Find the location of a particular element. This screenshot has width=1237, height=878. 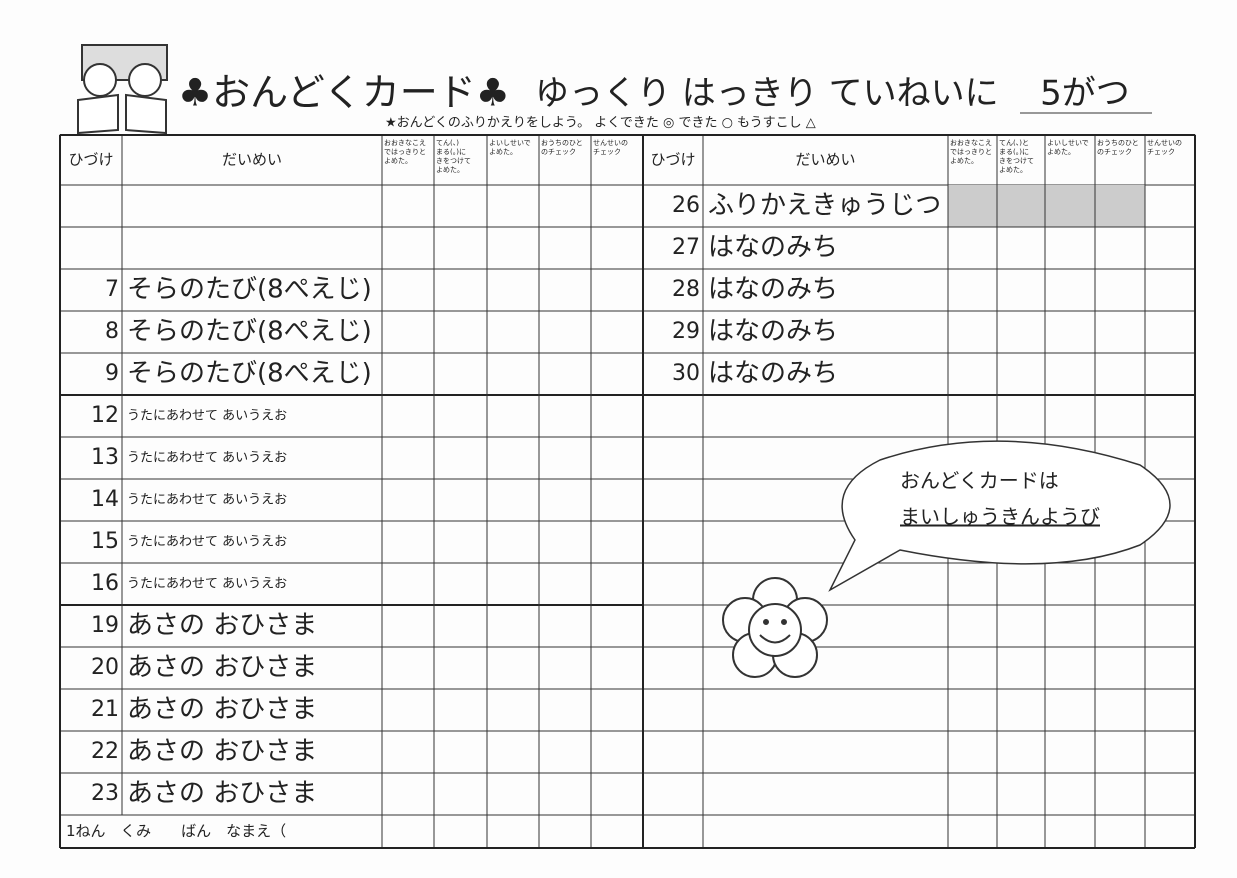

row-title: ふりかえきゅうじつ is located at coordinates (824, 206).